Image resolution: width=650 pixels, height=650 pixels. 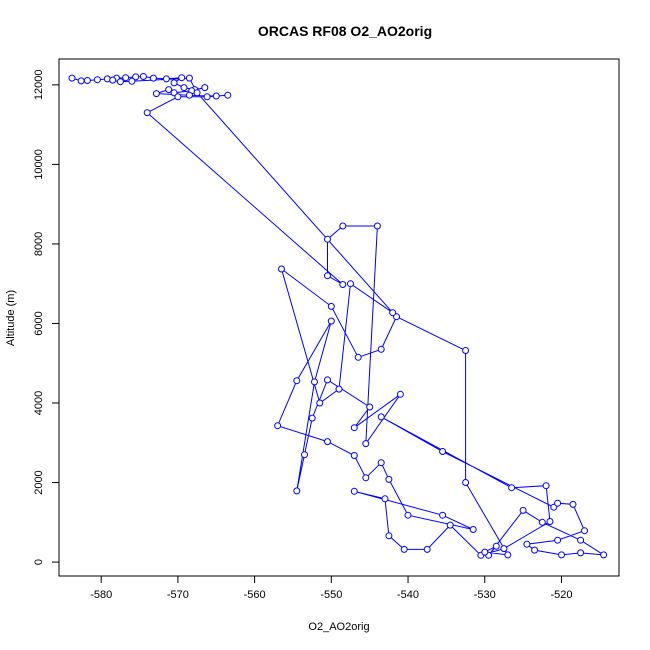 I want to click on x-axis-label: O2_AO2orig, so click(x=338, y=627).